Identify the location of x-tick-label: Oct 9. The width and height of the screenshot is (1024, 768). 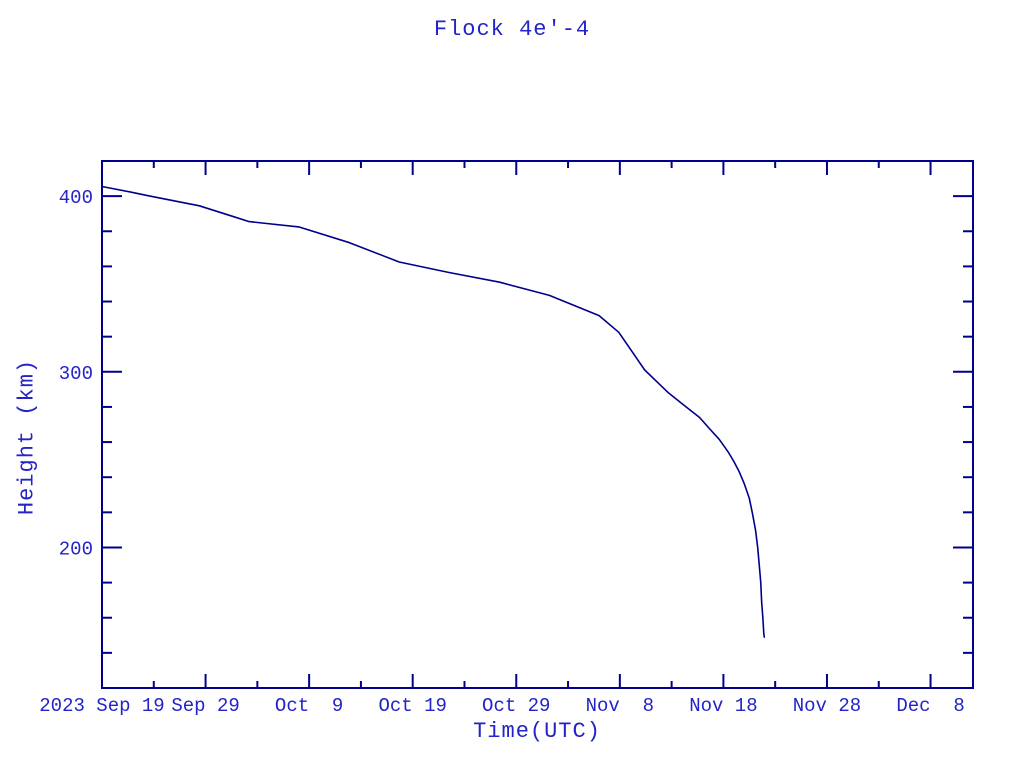
(309, 706).